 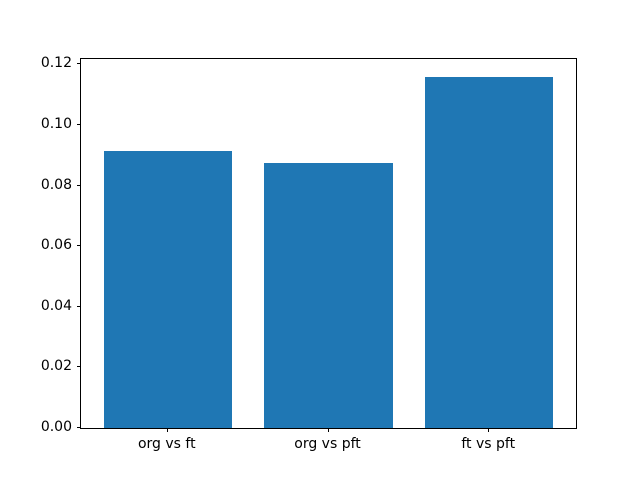 What do you see at coordinates (56, 366) in the screenshot?
I see `y-tick-label: 0.02` at bounding box center [56, 366].